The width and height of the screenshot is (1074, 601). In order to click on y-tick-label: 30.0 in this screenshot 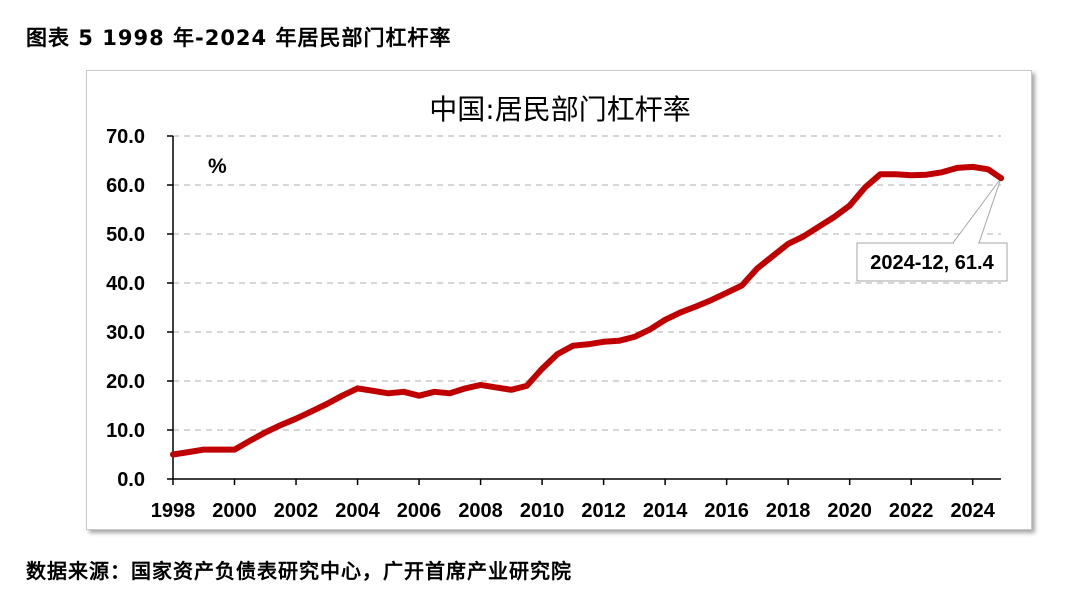, I will do `click(125, 333)`.